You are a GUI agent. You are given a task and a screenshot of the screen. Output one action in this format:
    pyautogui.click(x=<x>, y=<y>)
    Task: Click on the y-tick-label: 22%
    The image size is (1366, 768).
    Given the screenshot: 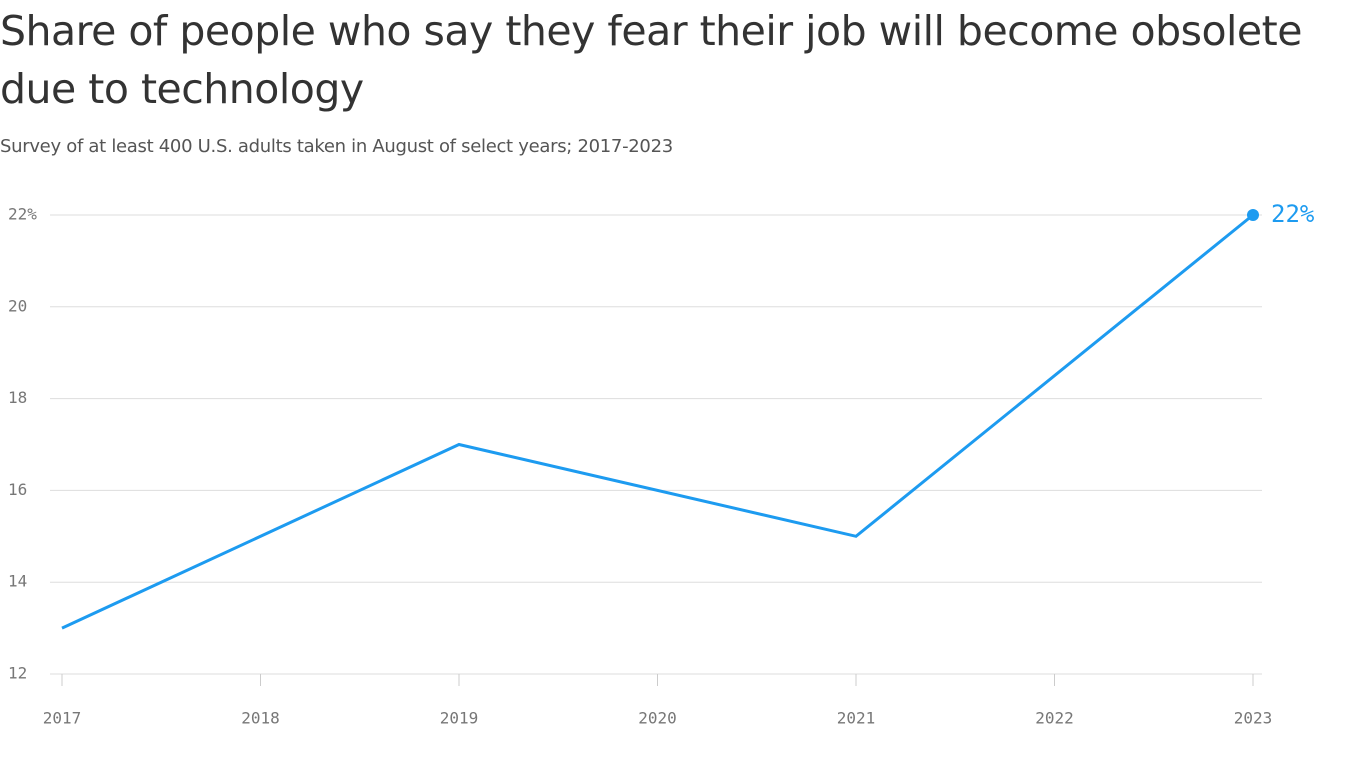 What is the action you would take?
    pyautogui.click(x=22, y=214)
    